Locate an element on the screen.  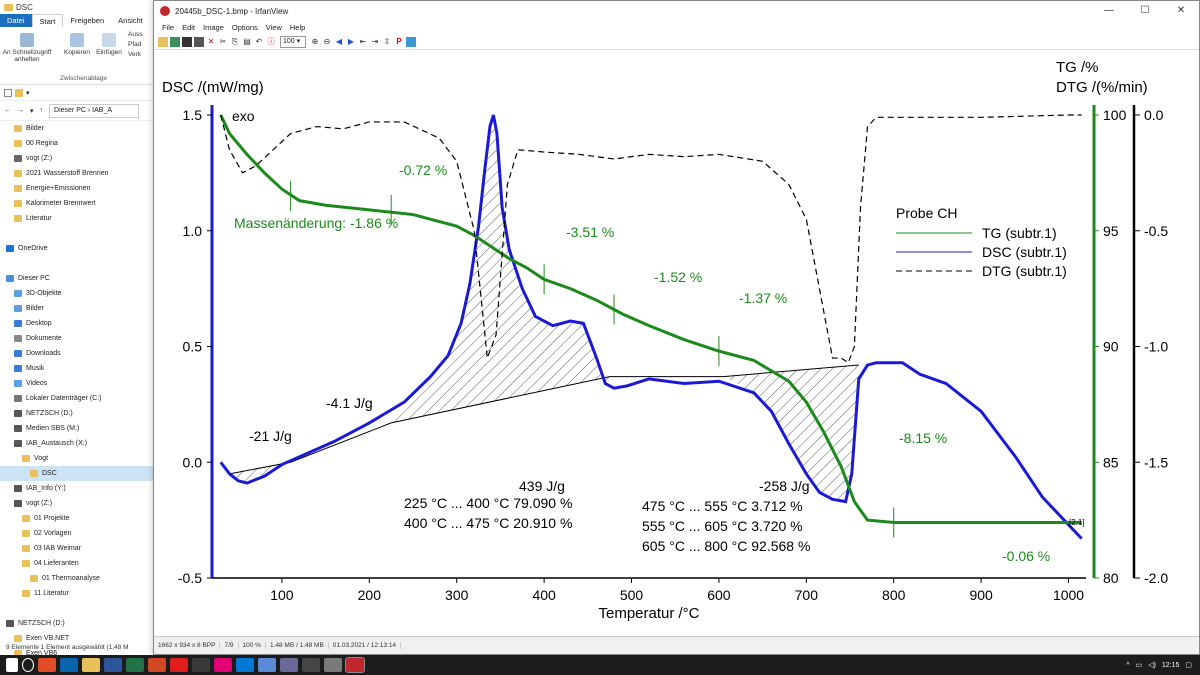
nav-item: 03 IAB Weimar is located at coordinates (79, 548).